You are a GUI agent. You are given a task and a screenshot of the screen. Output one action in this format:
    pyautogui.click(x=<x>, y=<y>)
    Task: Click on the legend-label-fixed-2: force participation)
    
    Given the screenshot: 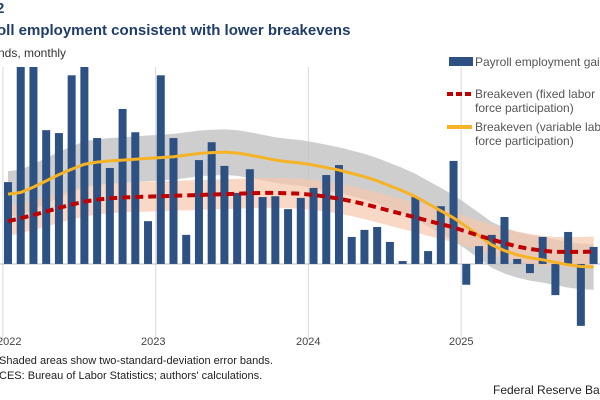 What is the action you would take?
    pyautogui.click(x=524, y=108)
    